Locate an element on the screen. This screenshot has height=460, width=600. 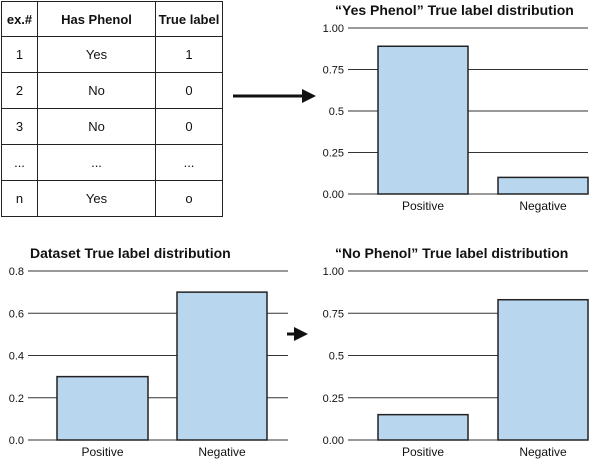
y-tick-label: 0.2 is located at coordinates (16, 399).